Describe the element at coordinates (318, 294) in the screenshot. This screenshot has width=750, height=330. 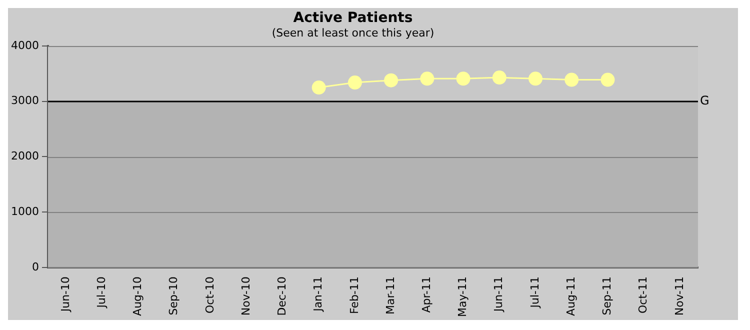
I see `x-tick-label: Jan-11` at that location.